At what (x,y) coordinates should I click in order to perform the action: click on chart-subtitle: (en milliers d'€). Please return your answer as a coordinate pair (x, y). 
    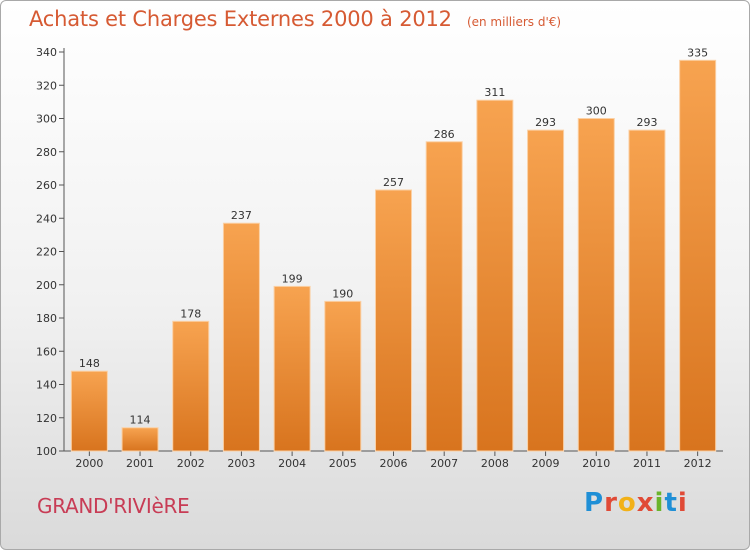
    Looking at the image, I should click on (514, 22).